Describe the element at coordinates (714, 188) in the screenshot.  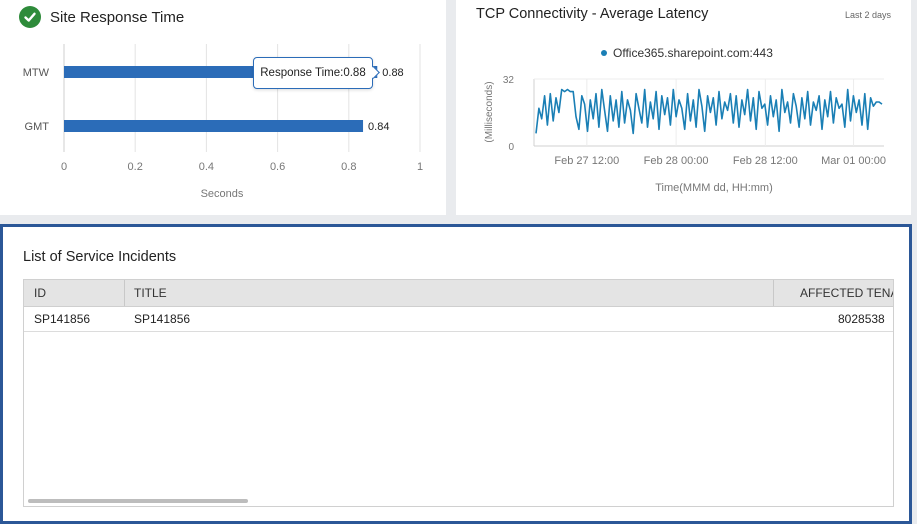
I see `x-axis-title: Time(MMM dd, HH:mm)` at that location.